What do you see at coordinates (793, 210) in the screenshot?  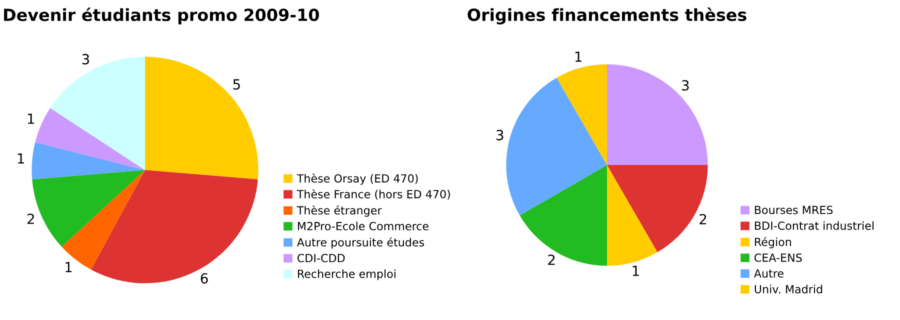 I see `legend-label: Bourses MRES` at bounding box center [793, 210].